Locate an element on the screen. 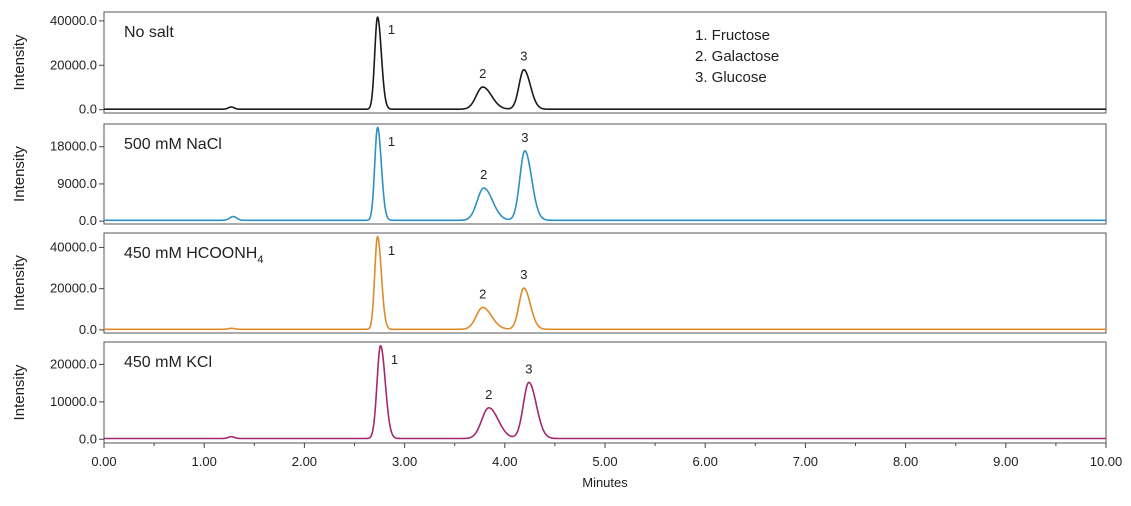  x-tick-label: 4.00 is located at coordinates (504, 461).